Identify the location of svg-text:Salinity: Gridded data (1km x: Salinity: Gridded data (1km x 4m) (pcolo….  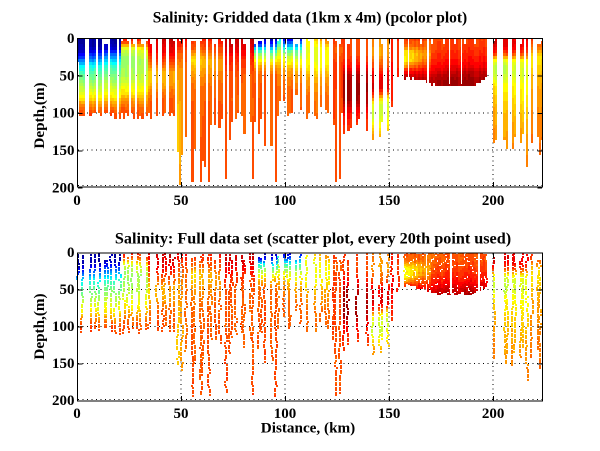
(310, 17).